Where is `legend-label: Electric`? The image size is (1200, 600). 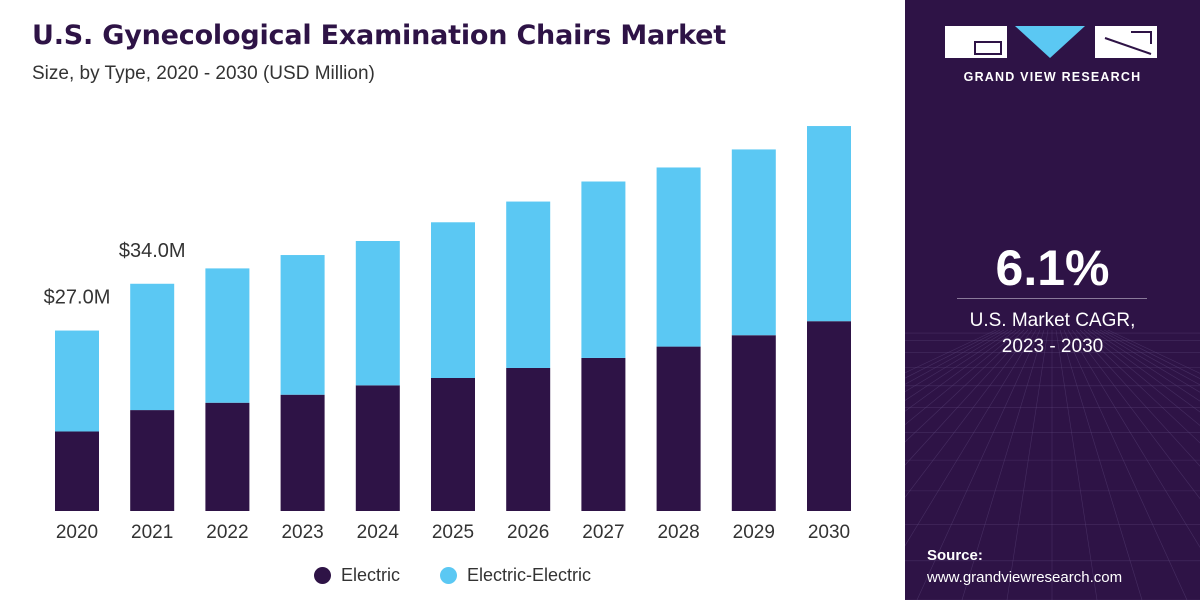 legend-label: Electric is located at coordinates (370, 574).